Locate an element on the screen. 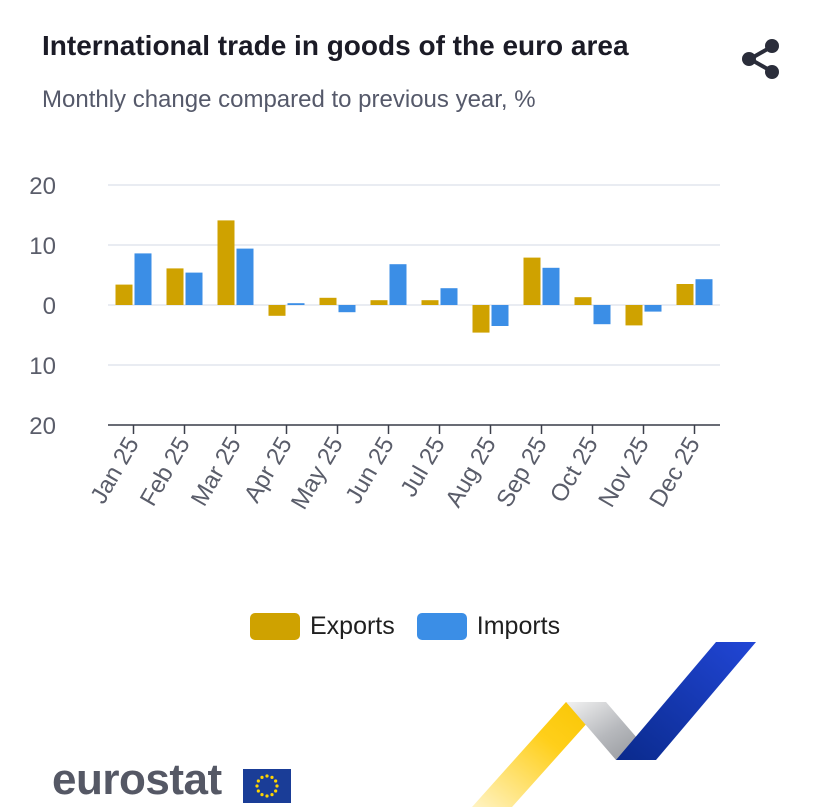 This screenshot has height=807, width=828. decorative-ribbon is located at coordinates (614, 724).